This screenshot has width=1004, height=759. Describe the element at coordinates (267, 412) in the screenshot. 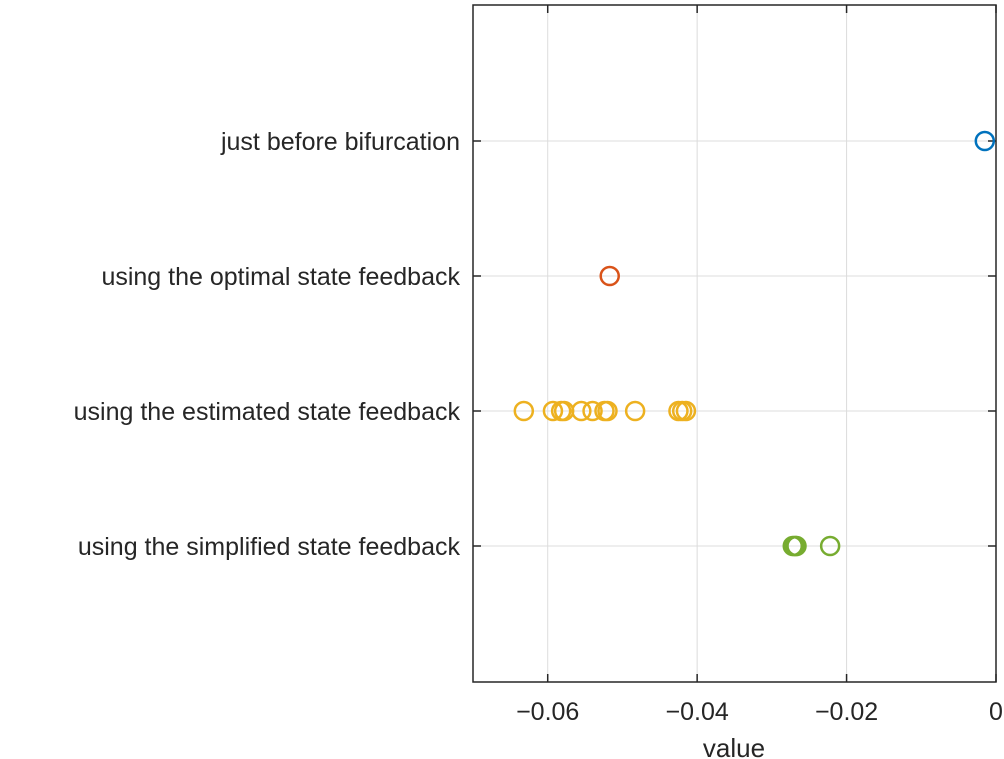

I see `category-label: using the estimated state feedback` at that location.